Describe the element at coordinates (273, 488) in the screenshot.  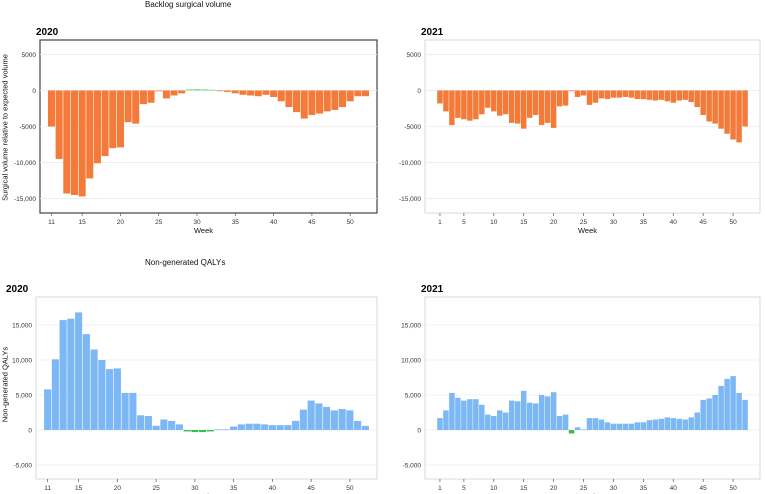
I see `x-tick-label: 40` at that location.